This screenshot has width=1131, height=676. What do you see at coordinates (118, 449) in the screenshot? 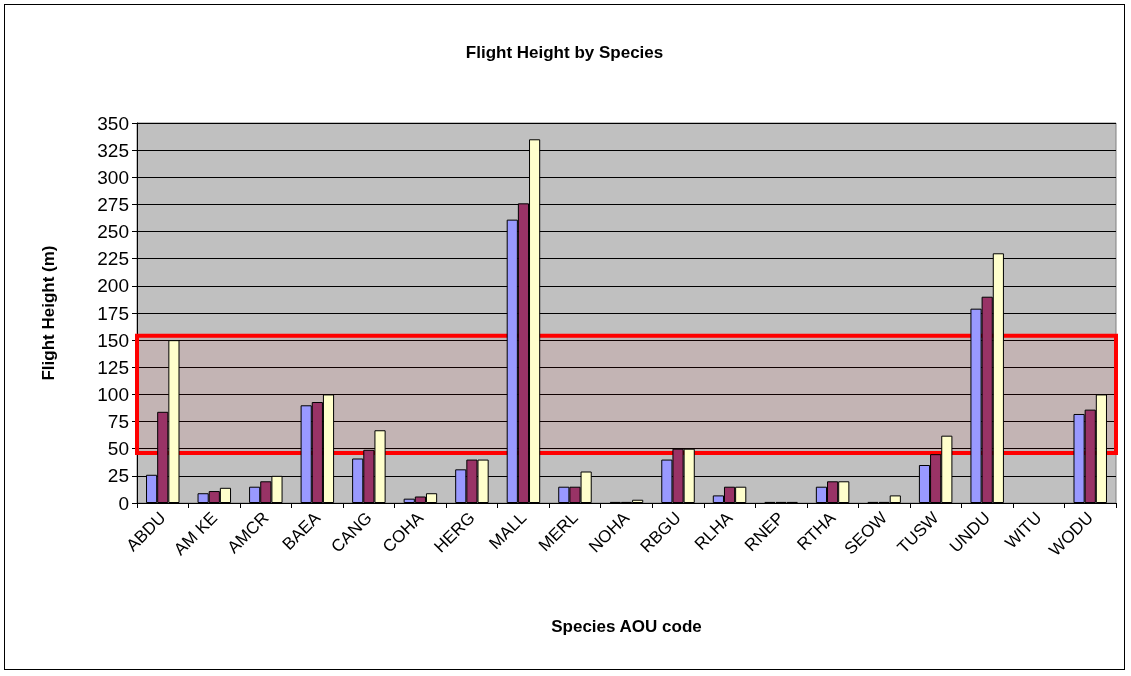
I see `y-tick-label: 50` at bounding box center [118, 449].